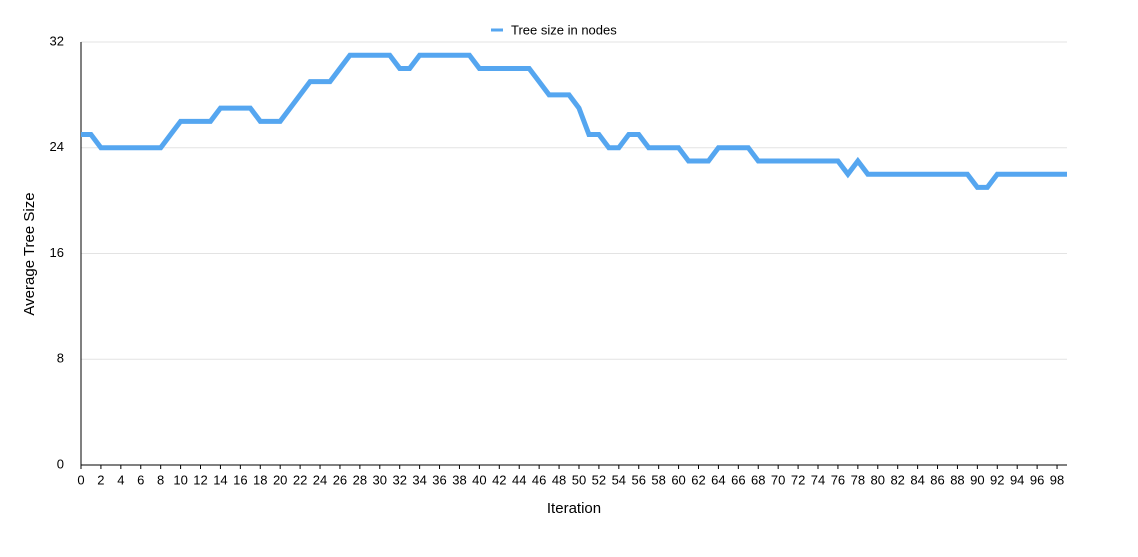  What do you see at coordinates (997, 479) in the screenshot?
I see `x-tick-label: 92` at bounding box center [997, 479].